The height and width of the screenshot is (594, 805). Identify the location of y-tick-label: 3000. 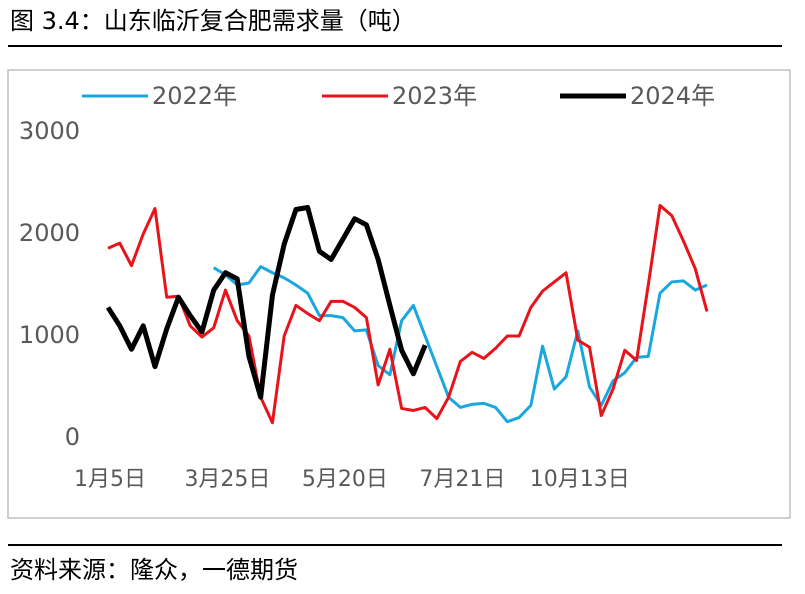
(49, 131).